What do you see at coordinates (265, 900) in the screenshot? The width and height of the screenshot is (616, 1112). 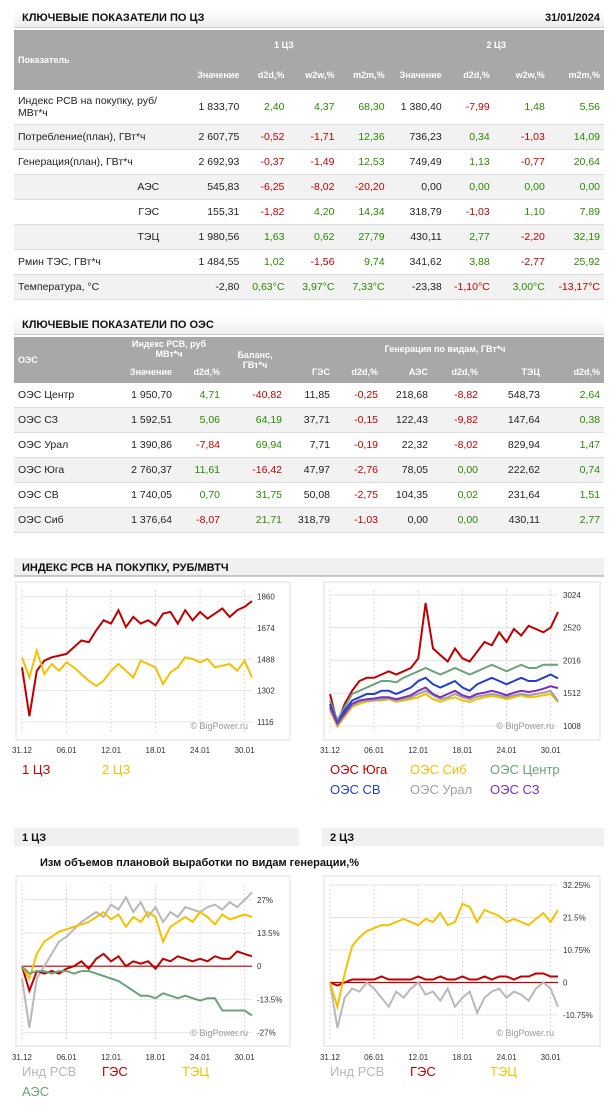 I see `y-tick-label: 27%` at bounding box center [265, 900].